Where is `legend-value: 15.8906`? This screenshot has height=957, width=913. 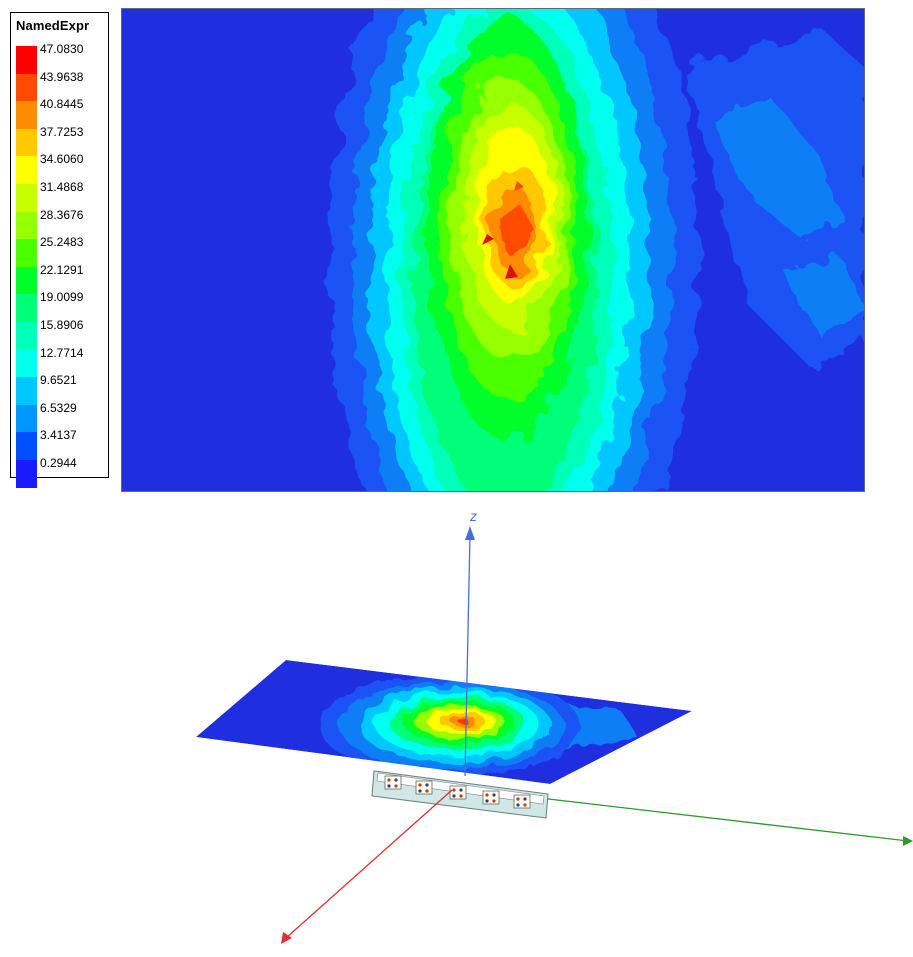
legend-value: 15.8906 is located at coordinates (62, 325).